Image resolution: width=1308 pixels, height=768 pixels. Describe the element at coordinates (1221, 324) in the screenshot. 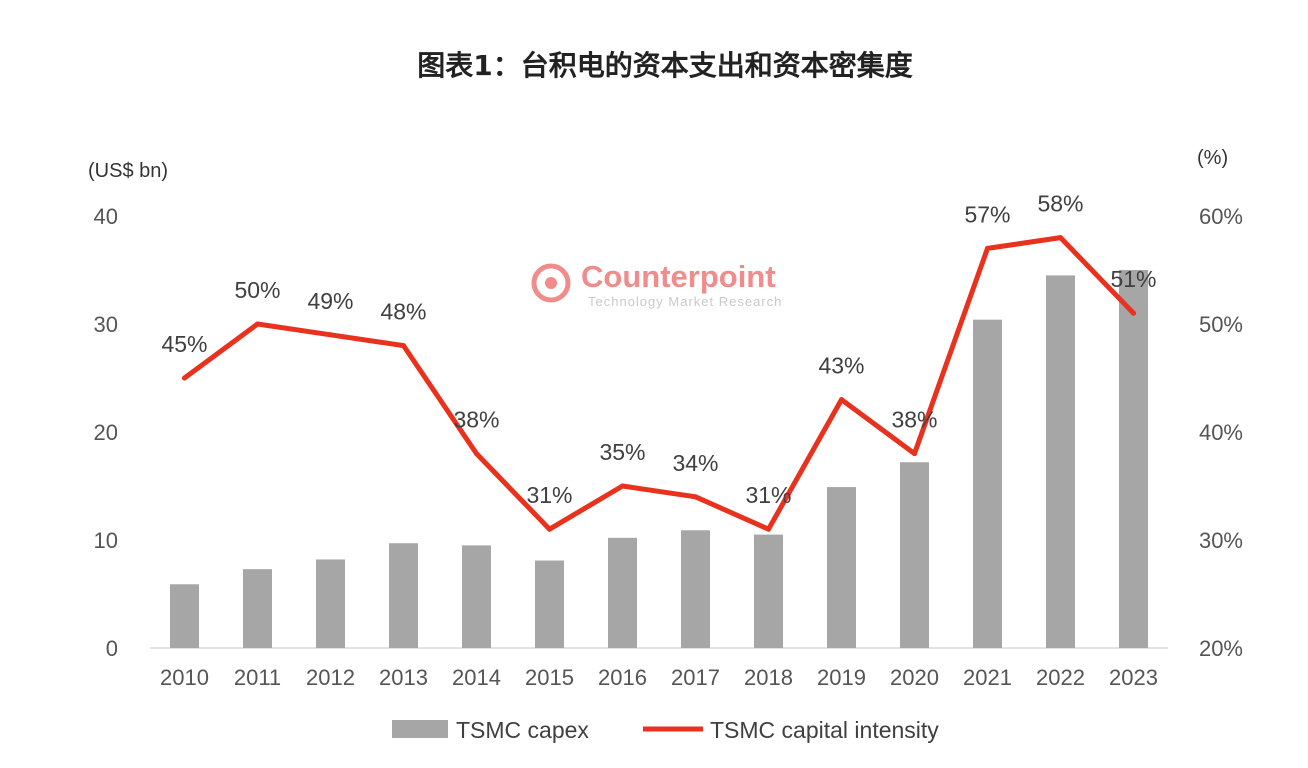

I see `right-tick-label: 50%` at that location.